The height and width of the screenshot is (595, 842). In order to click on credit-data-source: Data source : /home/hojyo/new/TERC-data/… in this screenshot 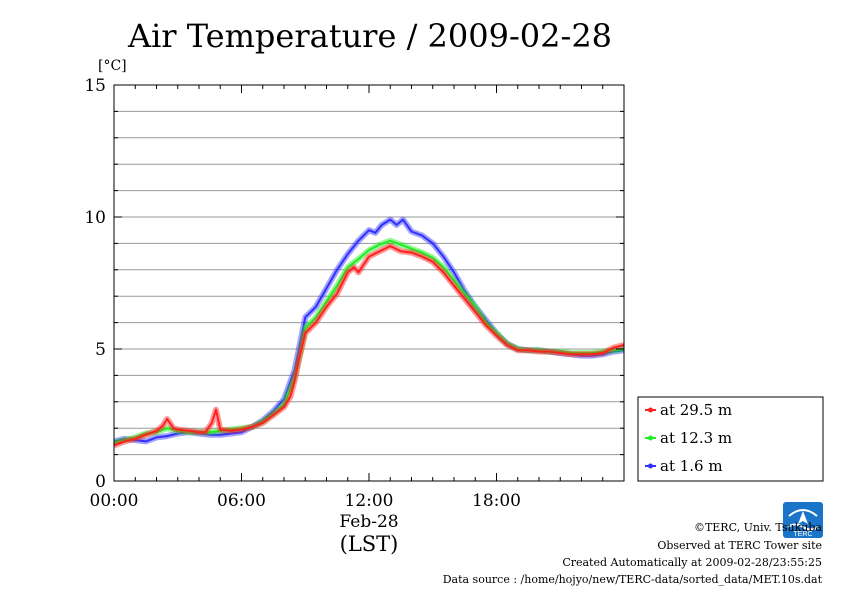, I will do `click(633, 579)`.